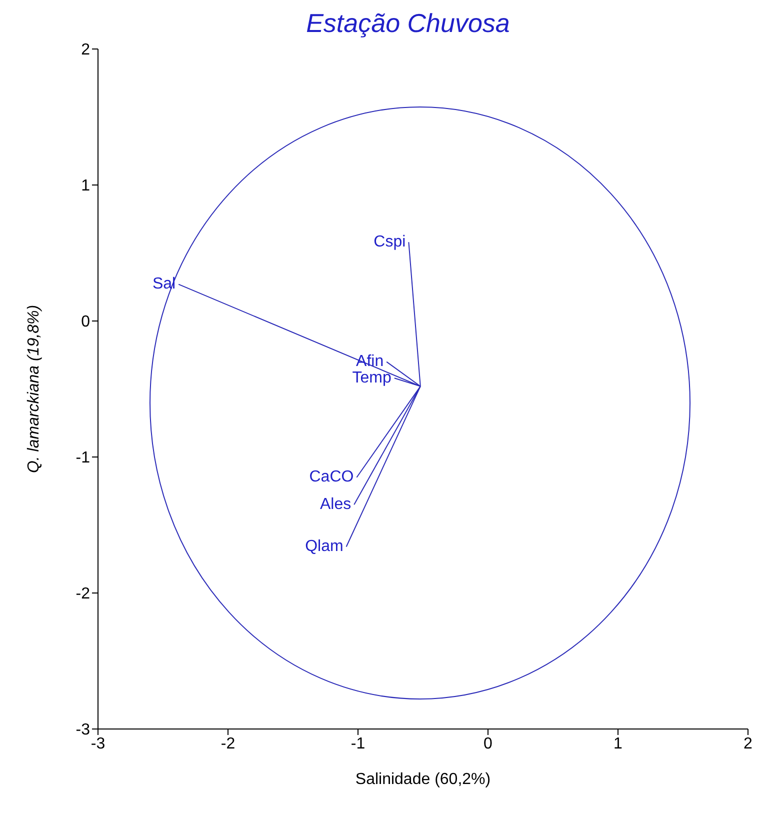 The image size is (778, 824). What do you see at coordinates (83, 594) in the screenshot?
I see `y-tick-label: -2` at bounding box center [83, 594].